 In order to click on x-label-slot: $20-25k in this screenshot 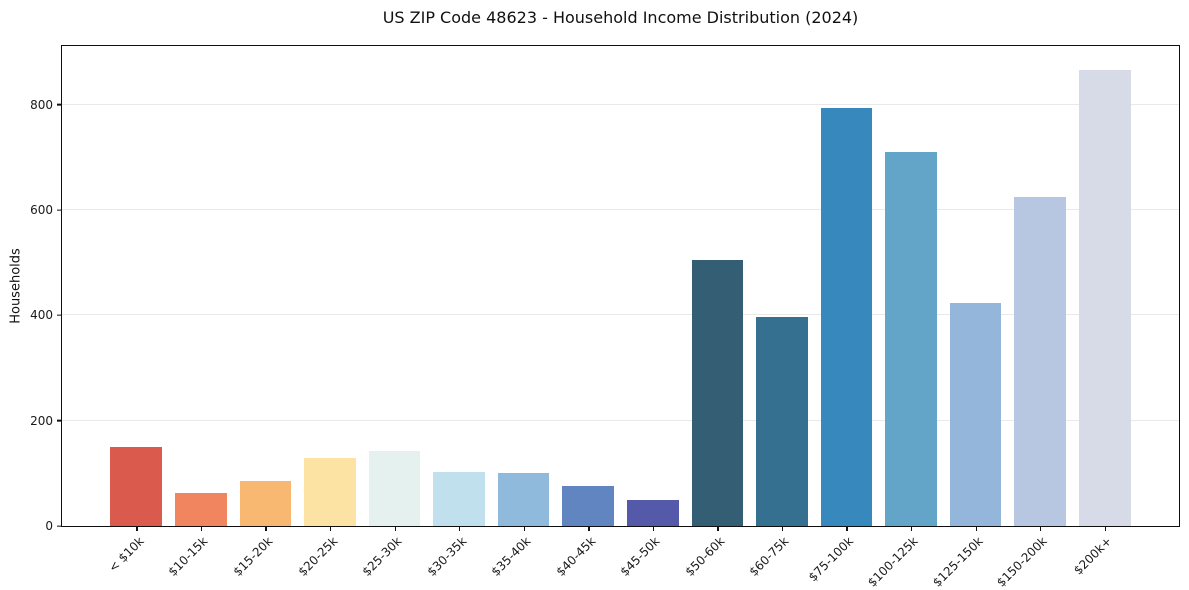, I will do `click(329, 556)`.